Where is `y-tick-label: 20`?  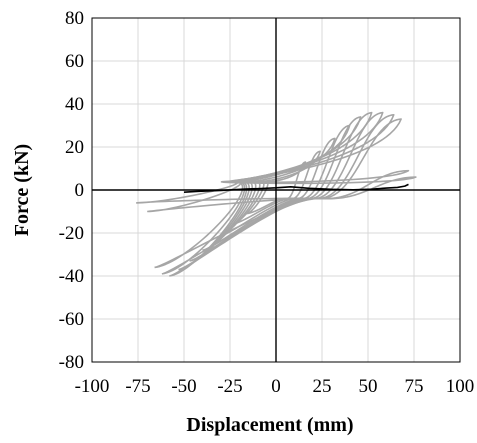
y-tick-label: 20 is located at coordinates (74, 147).